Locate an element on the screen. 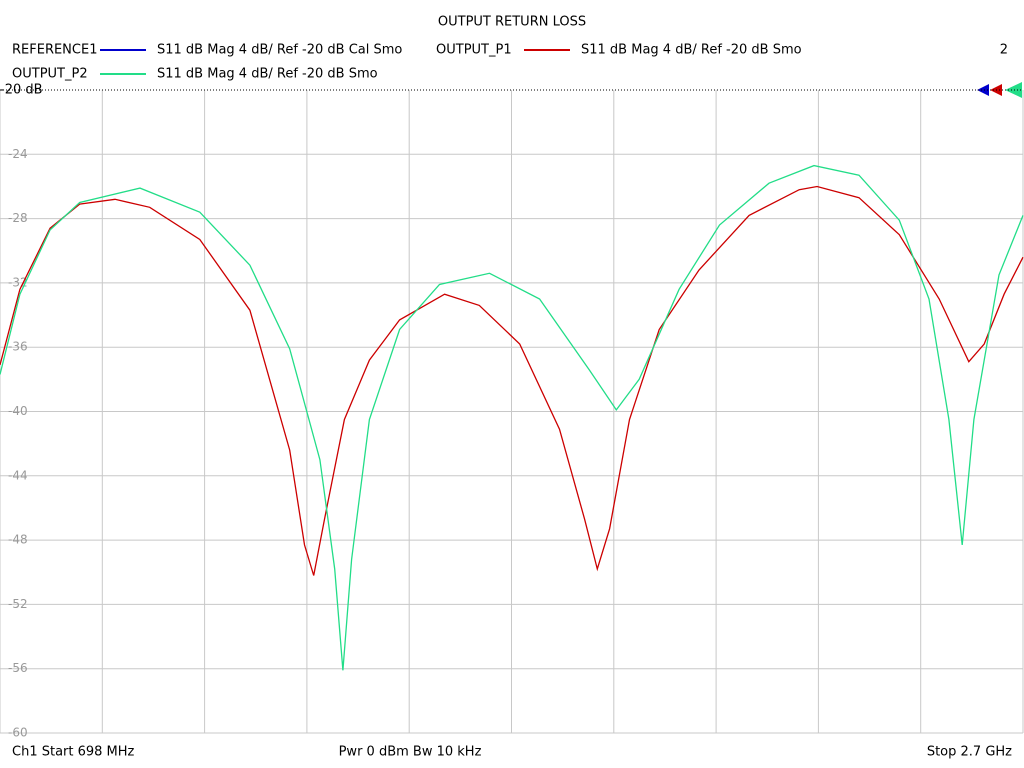  footer-power: Pwr 0 dBm Bw 10 kHz is located at coordinates (410, 752).